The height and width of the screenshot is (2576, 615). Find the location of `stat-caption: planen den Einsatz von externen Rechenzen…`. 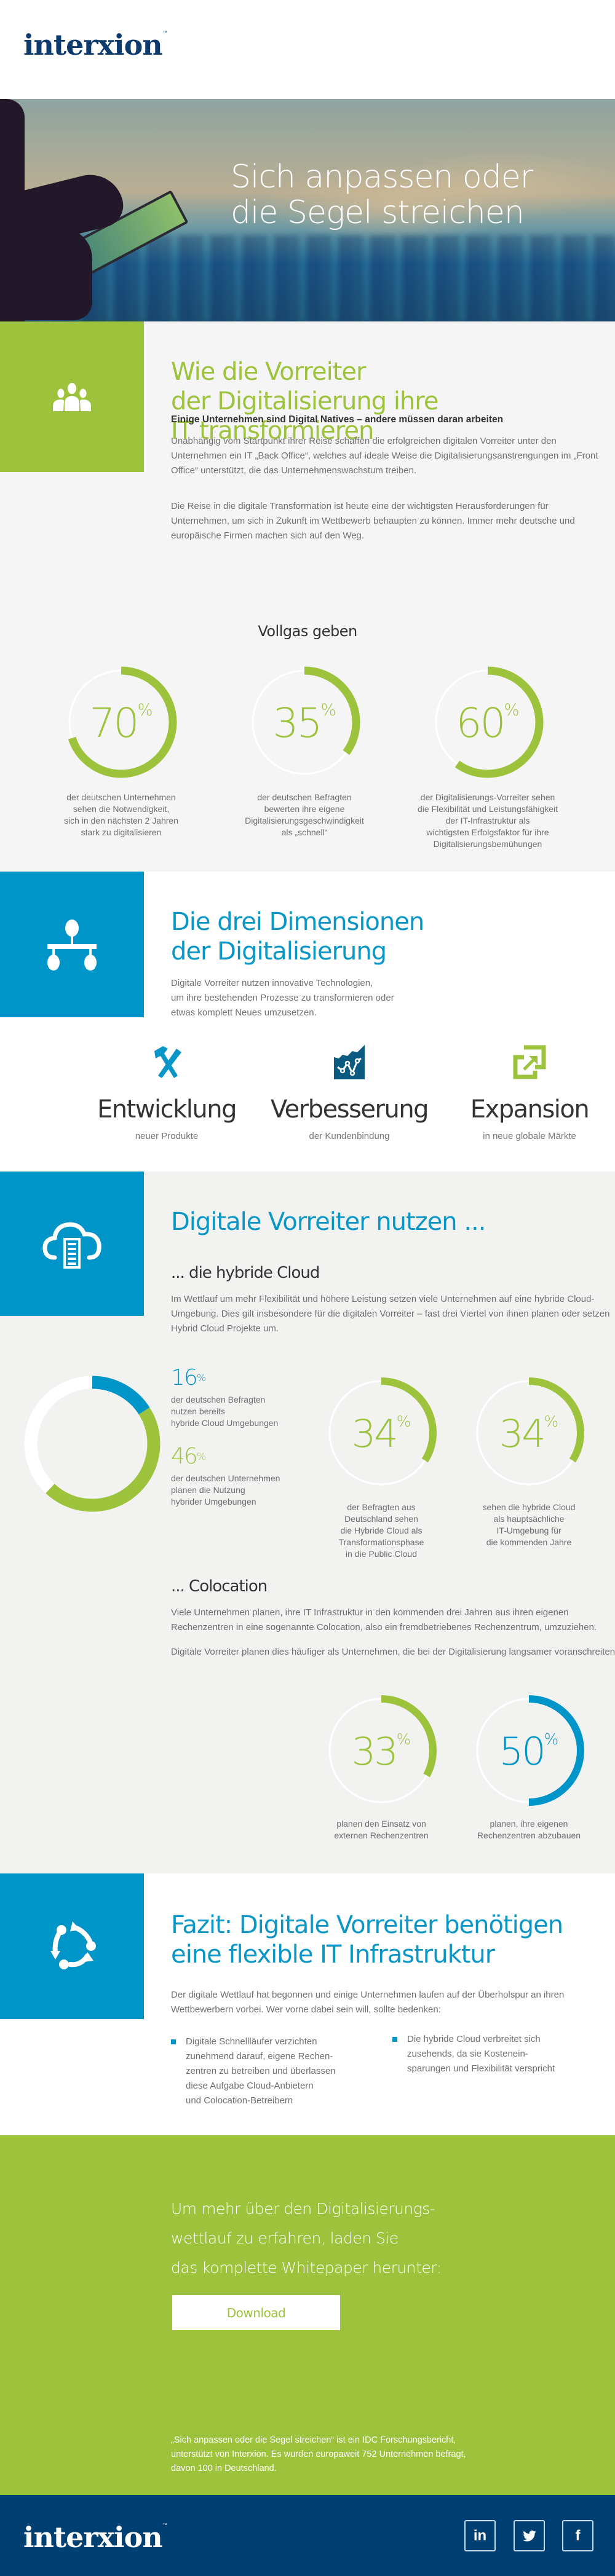

stat-caption: planen den Einsatz von externen Rechenzen… is located at coordinates (381, 1830).